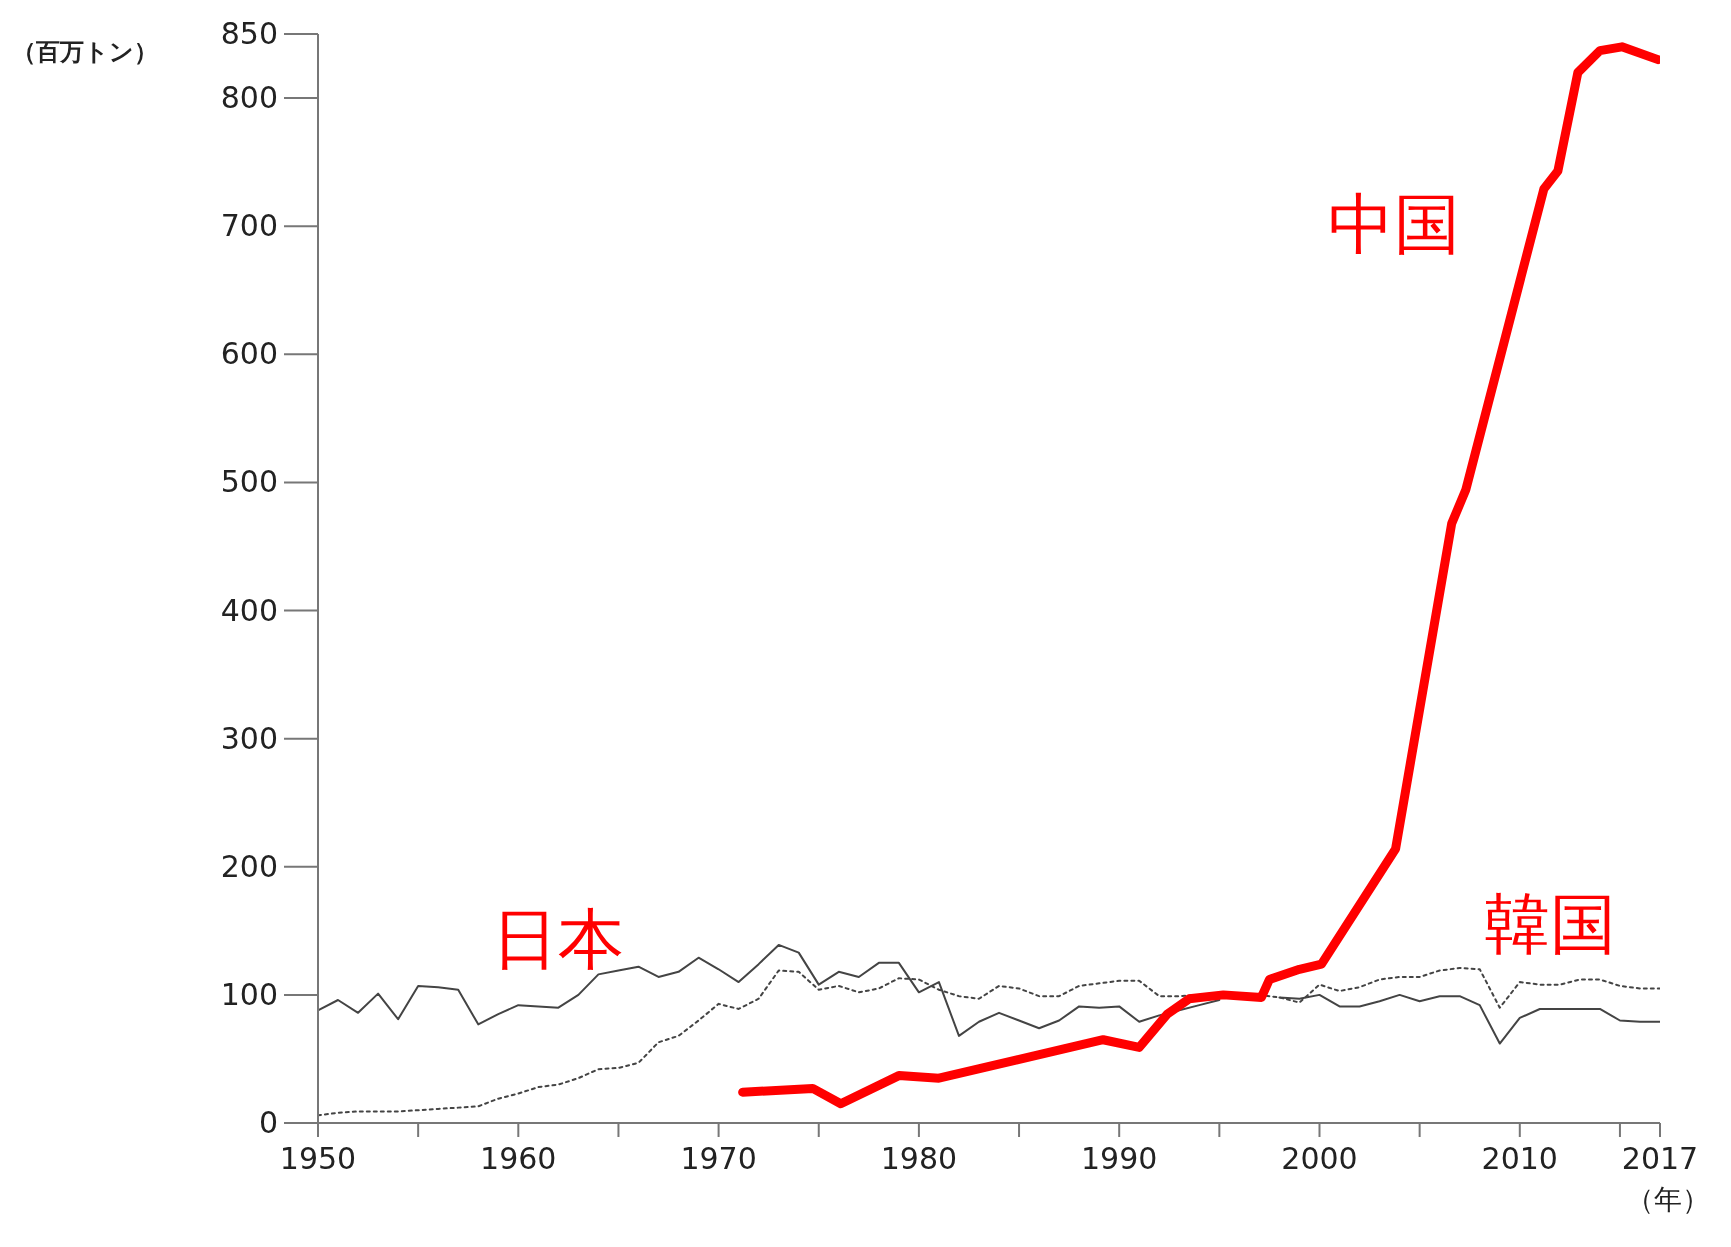 Image resolution: width=1731 pixels, height=1247 pixels. Describe the element at coordinates (318, 1158) in the screenshot. I see `x-tick-label: 1950` at that location.